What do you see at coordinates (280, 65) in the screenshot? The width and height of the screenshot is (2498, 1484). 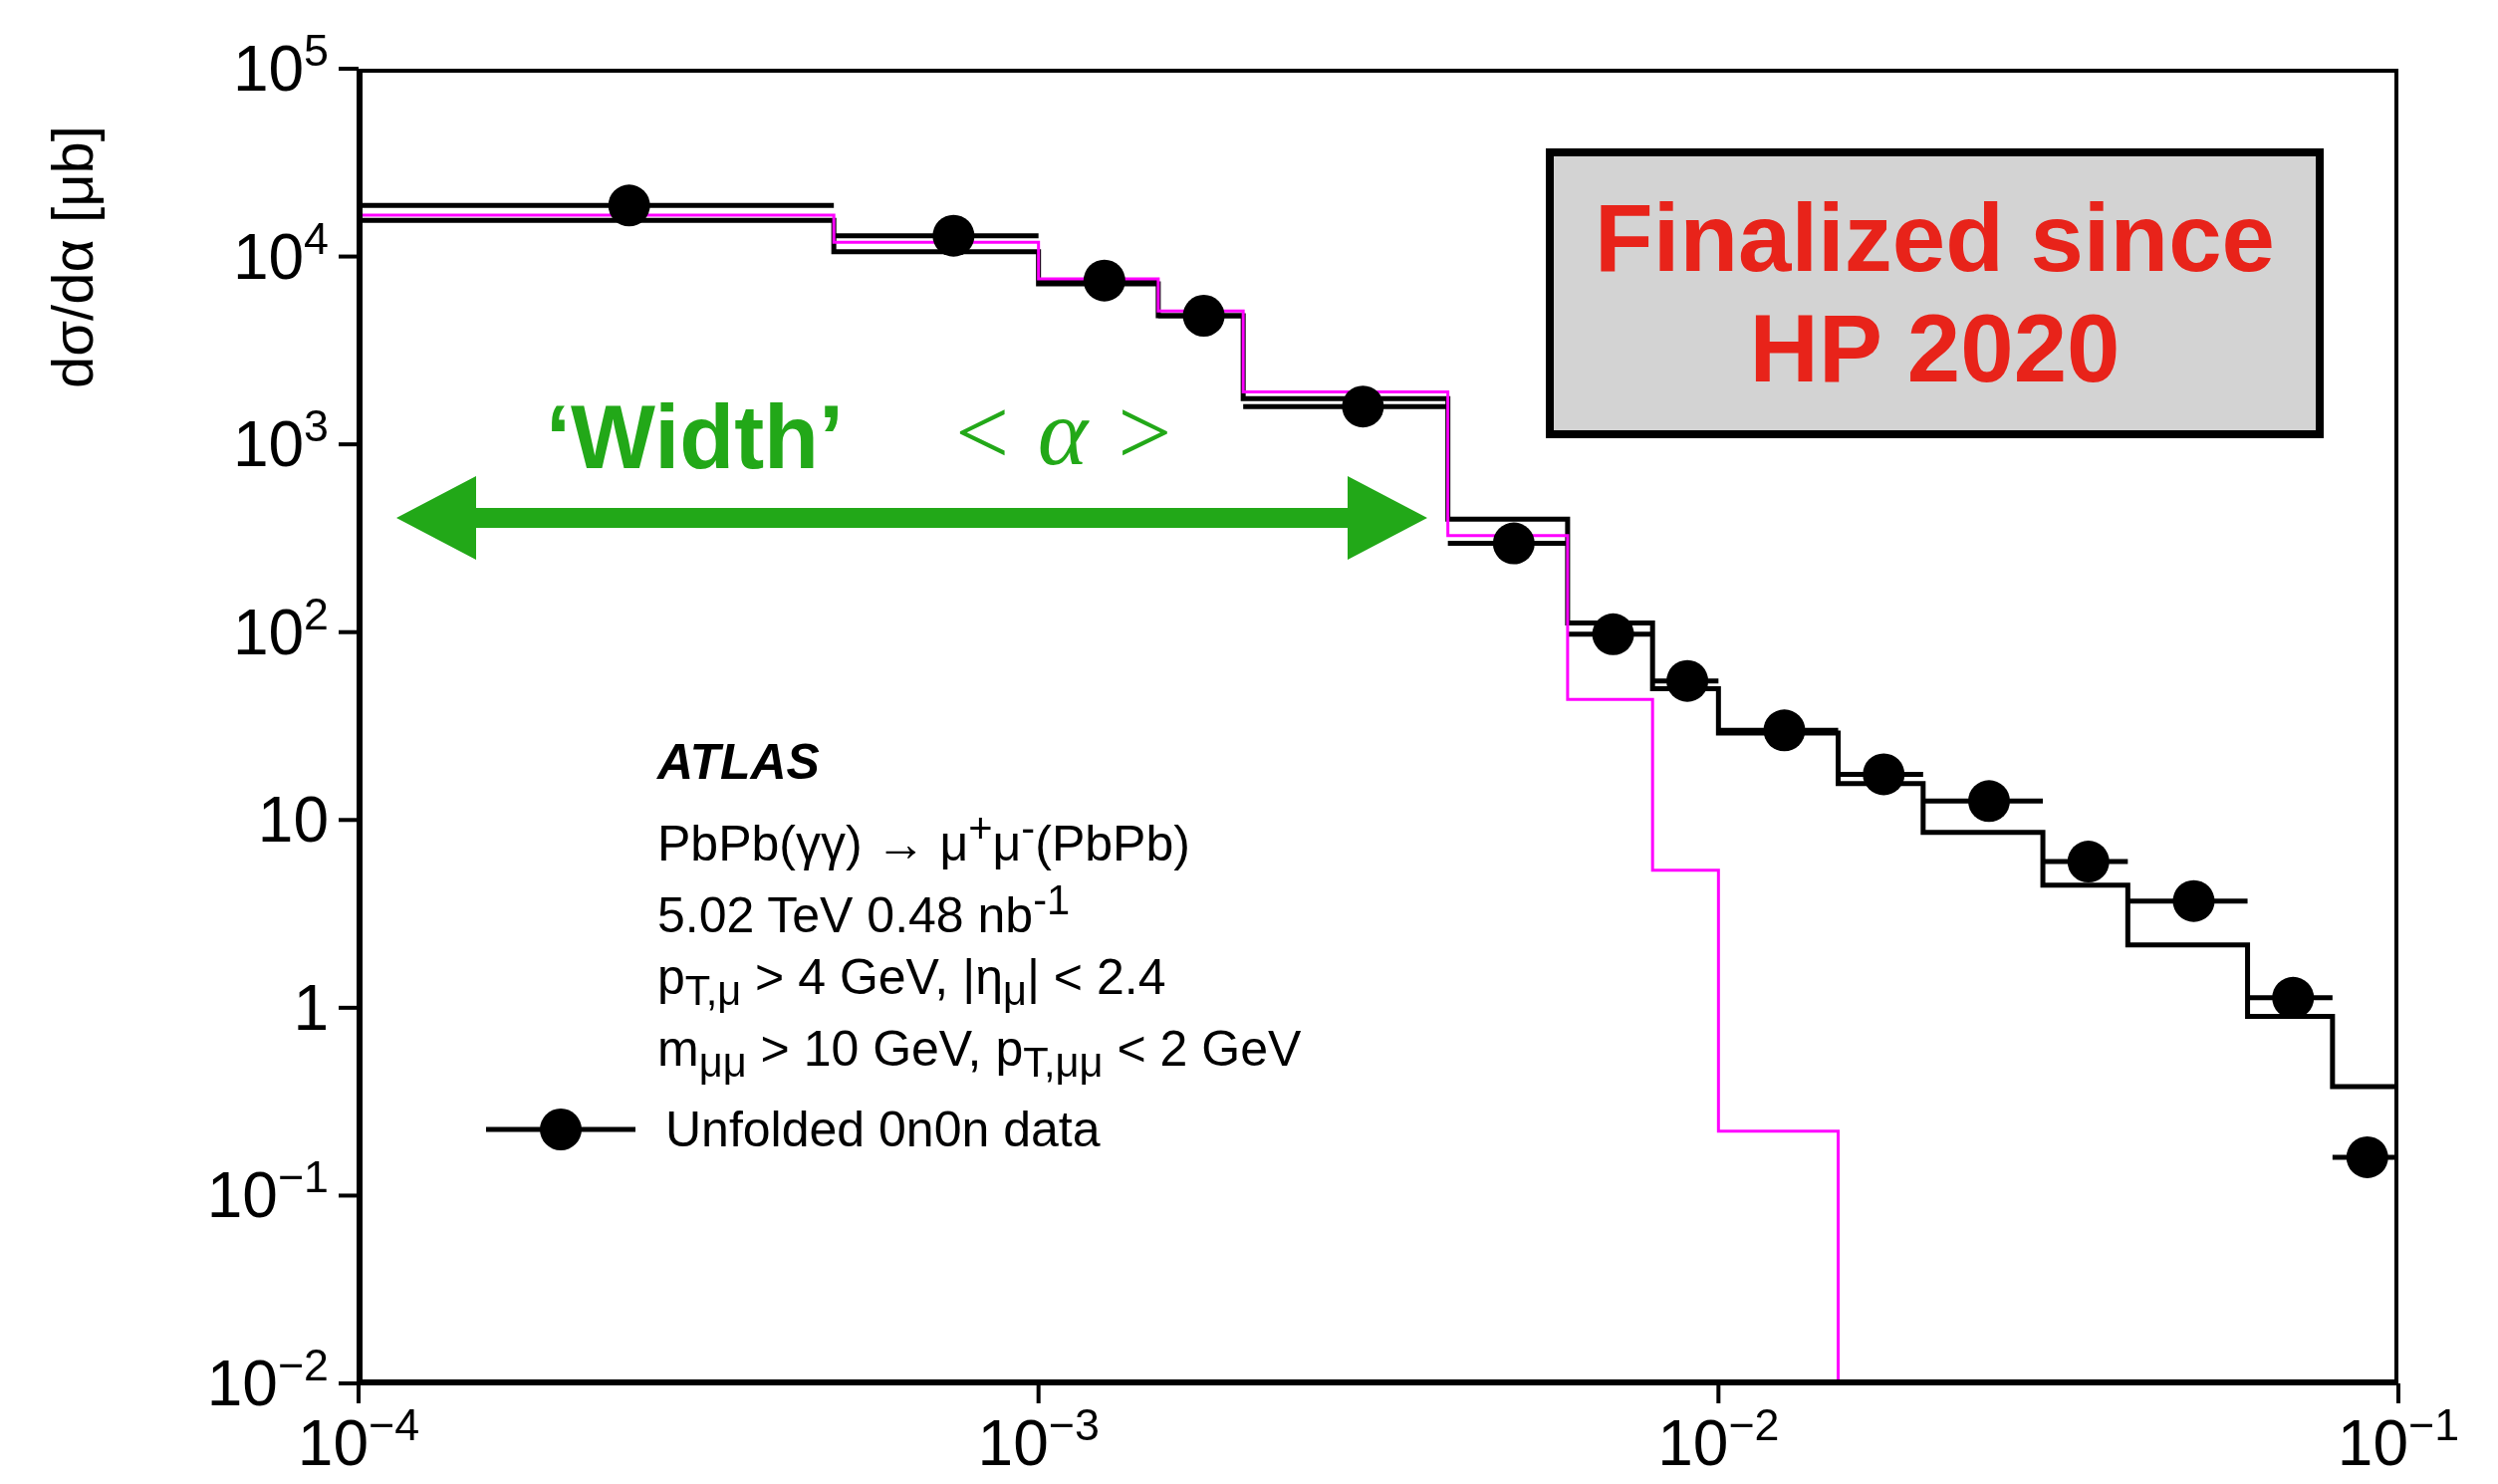 I see `y-tick-label: 10$^{5}$` at bounding box center [280, 65].